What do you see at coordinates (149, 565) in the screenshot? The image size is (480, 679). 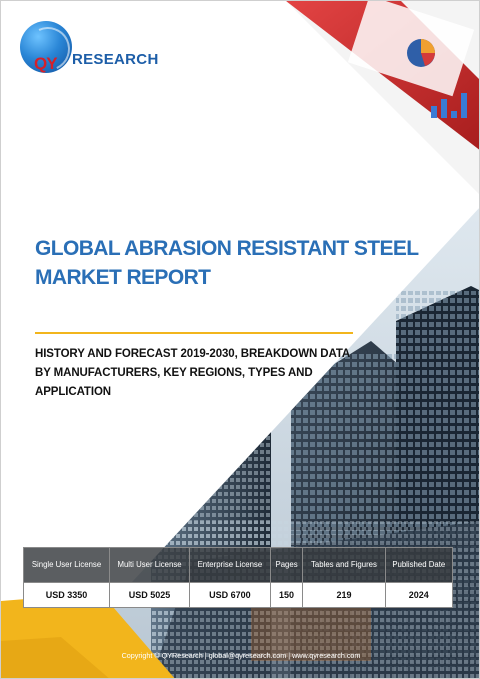 I see `header-multi-user-license: Multi User License` at bounding box center [149, 565].